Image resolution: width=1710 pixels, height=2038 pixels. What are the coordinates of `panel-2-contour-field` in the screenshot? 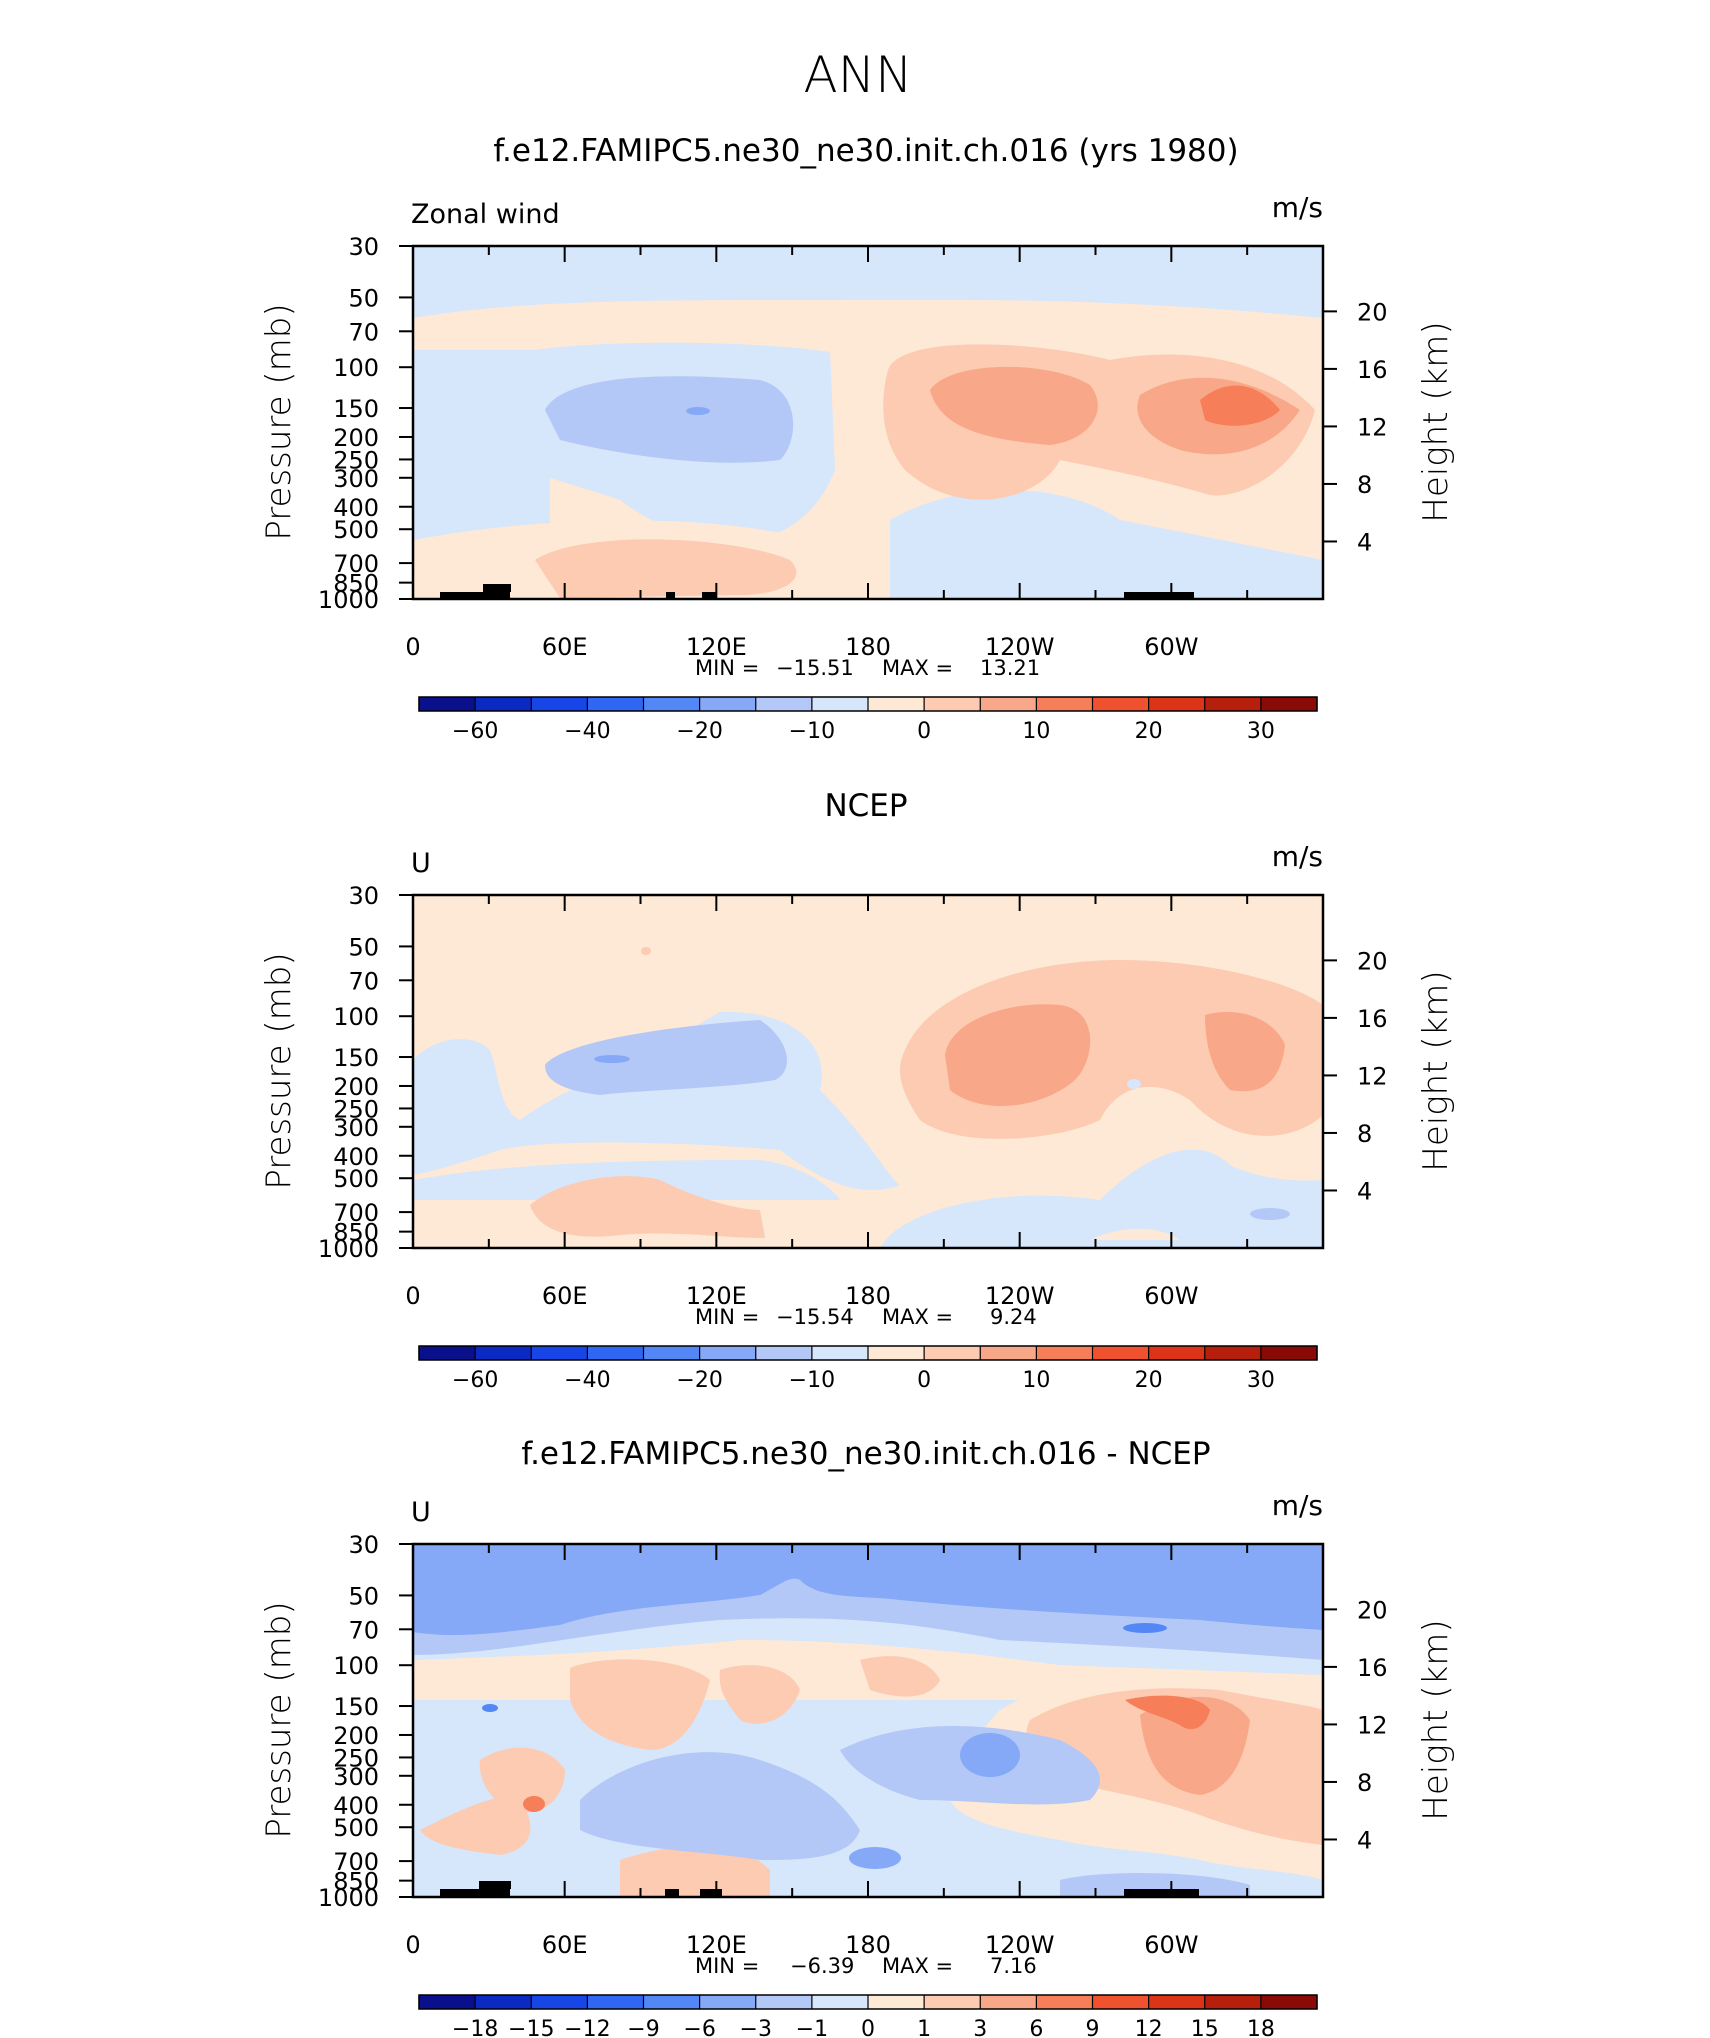 It's located at (868, 1071).